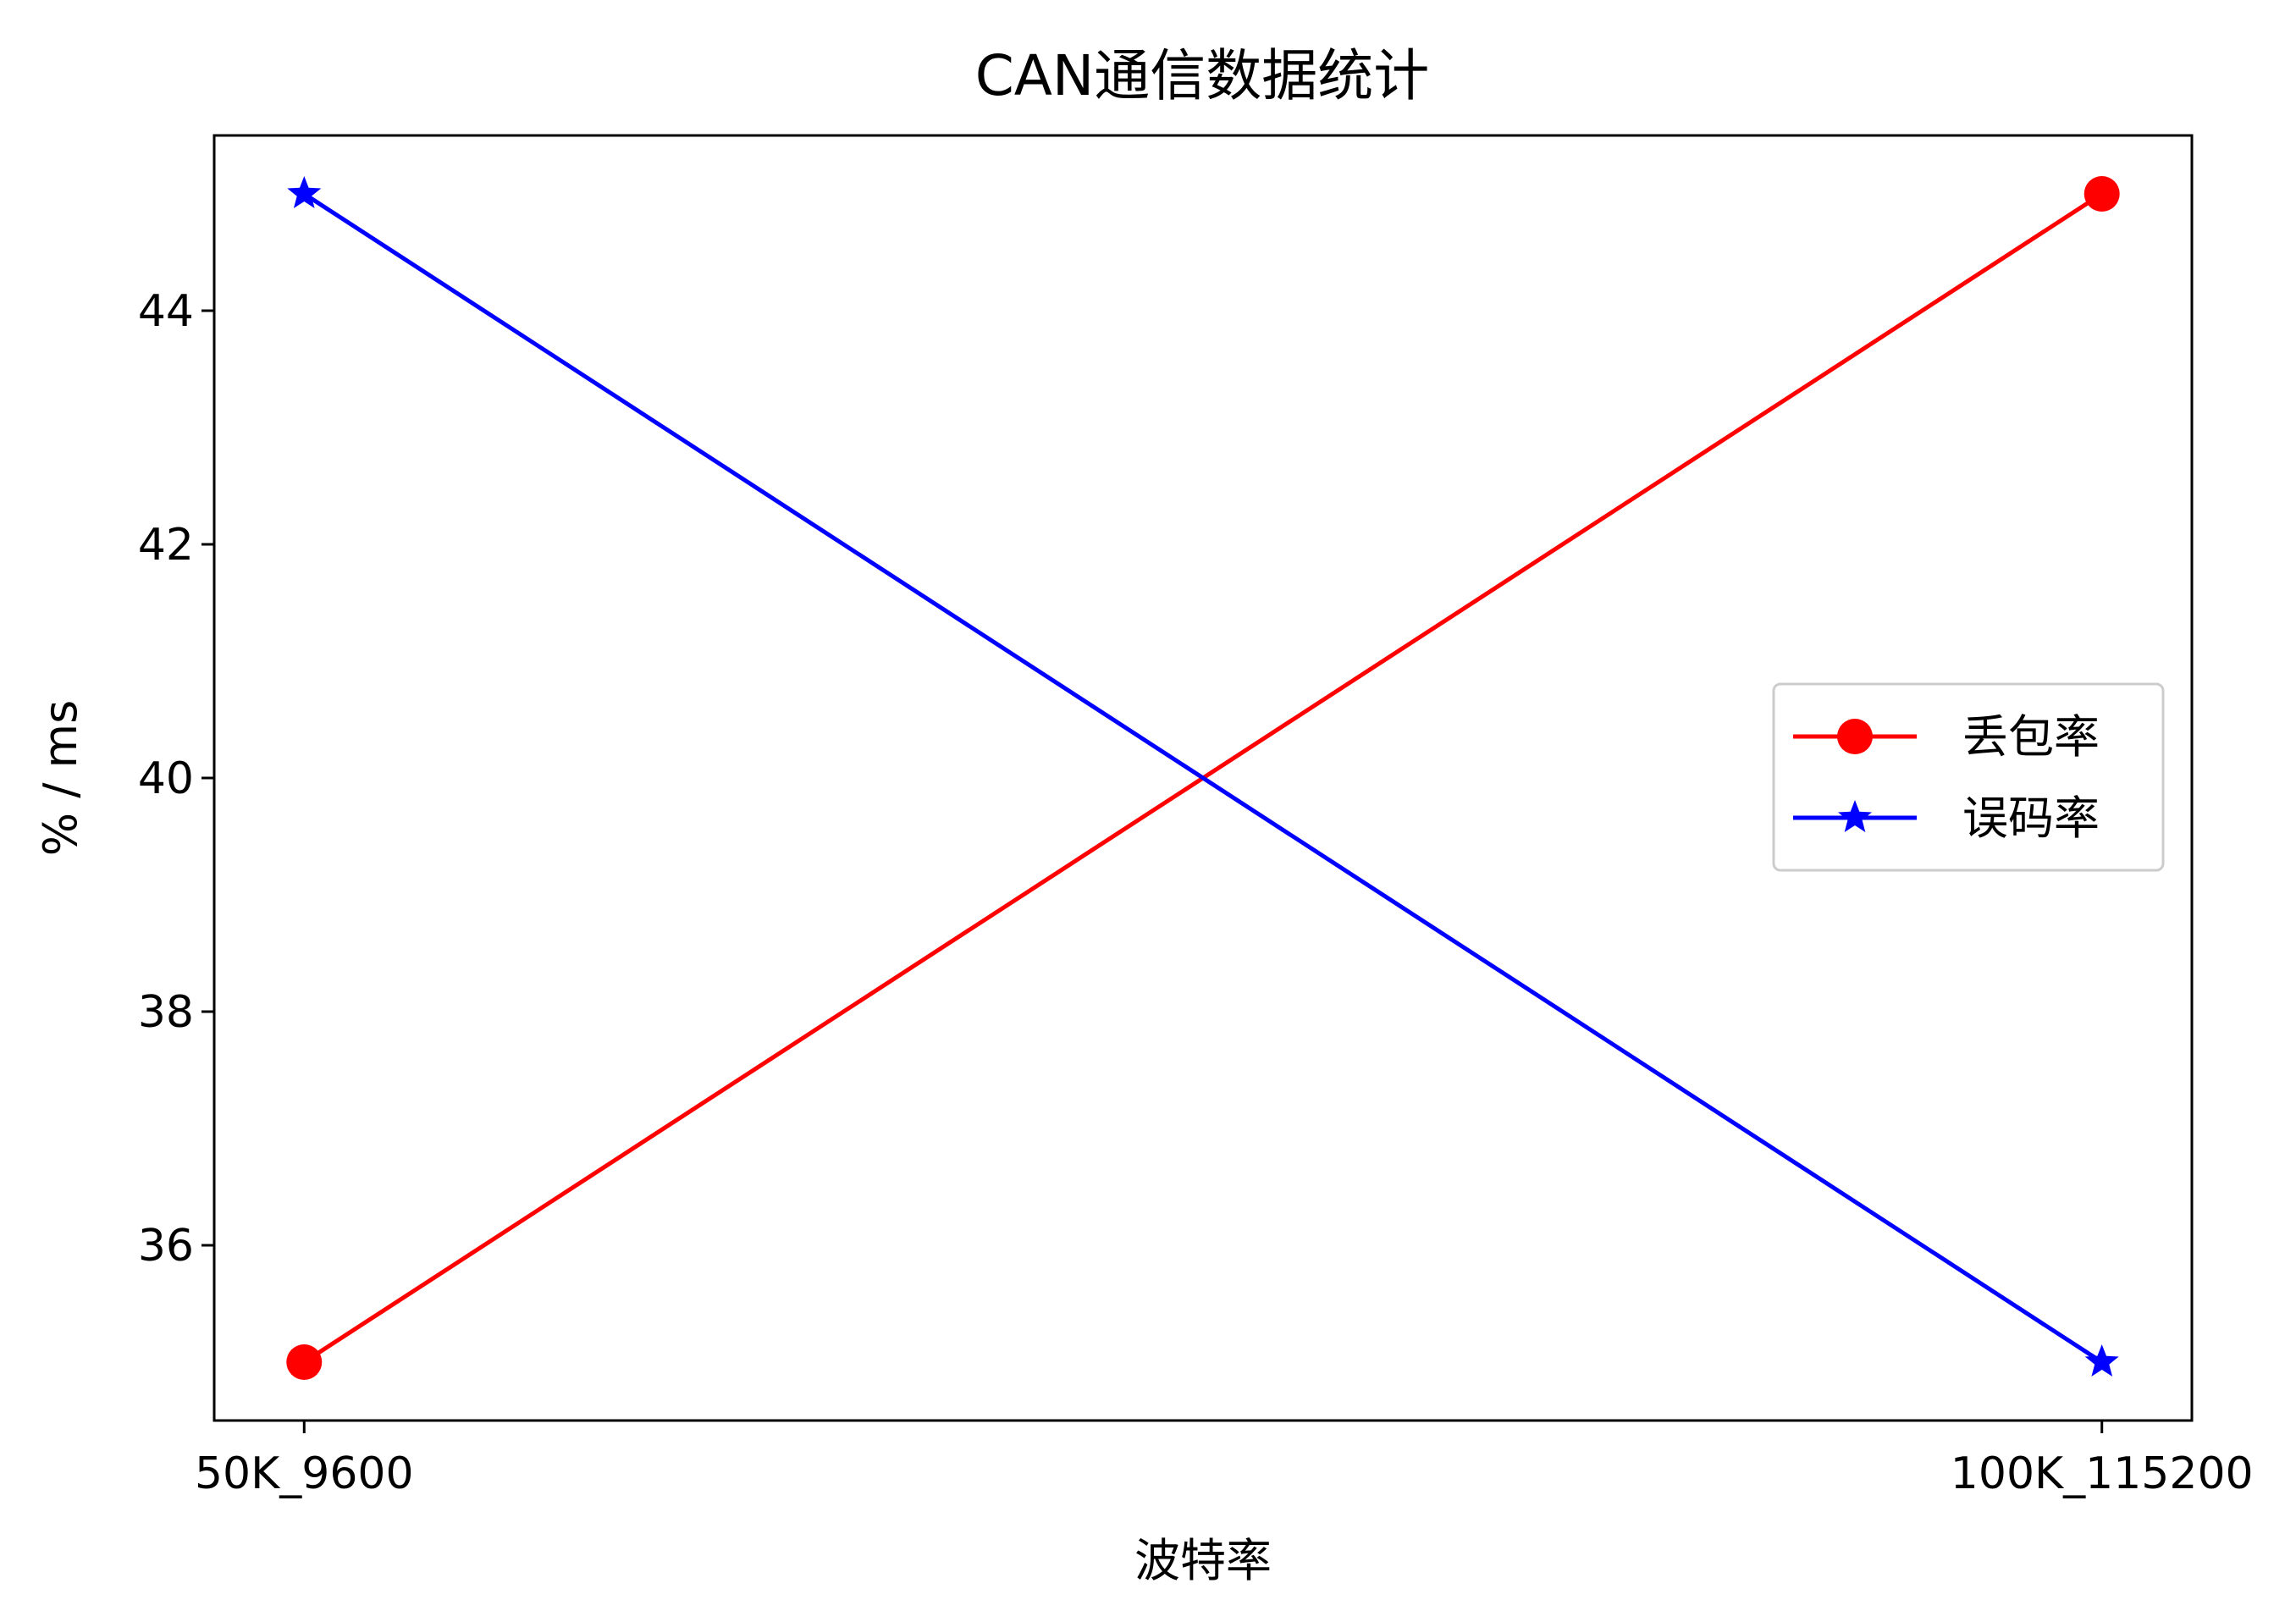 The height and width of the screenshot is (1622, 2296). What do you see at coordinates (166, 778) in the screenshot?
I see `y-tick-label: 40` at bounding box center [166, 778].